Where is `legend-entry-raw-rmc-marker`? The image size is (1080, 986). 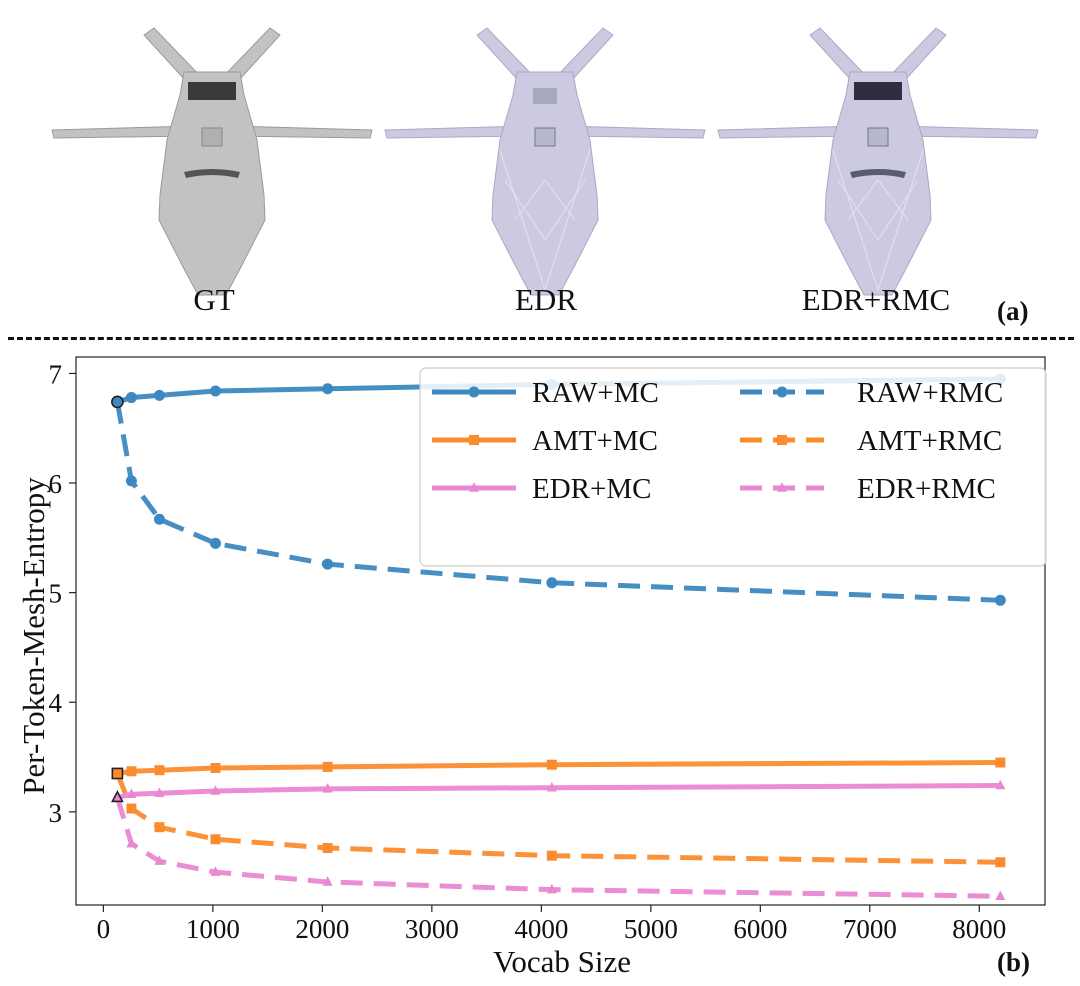
legend-entry-raw-rmc-marker is located at coordinates (782, 392).